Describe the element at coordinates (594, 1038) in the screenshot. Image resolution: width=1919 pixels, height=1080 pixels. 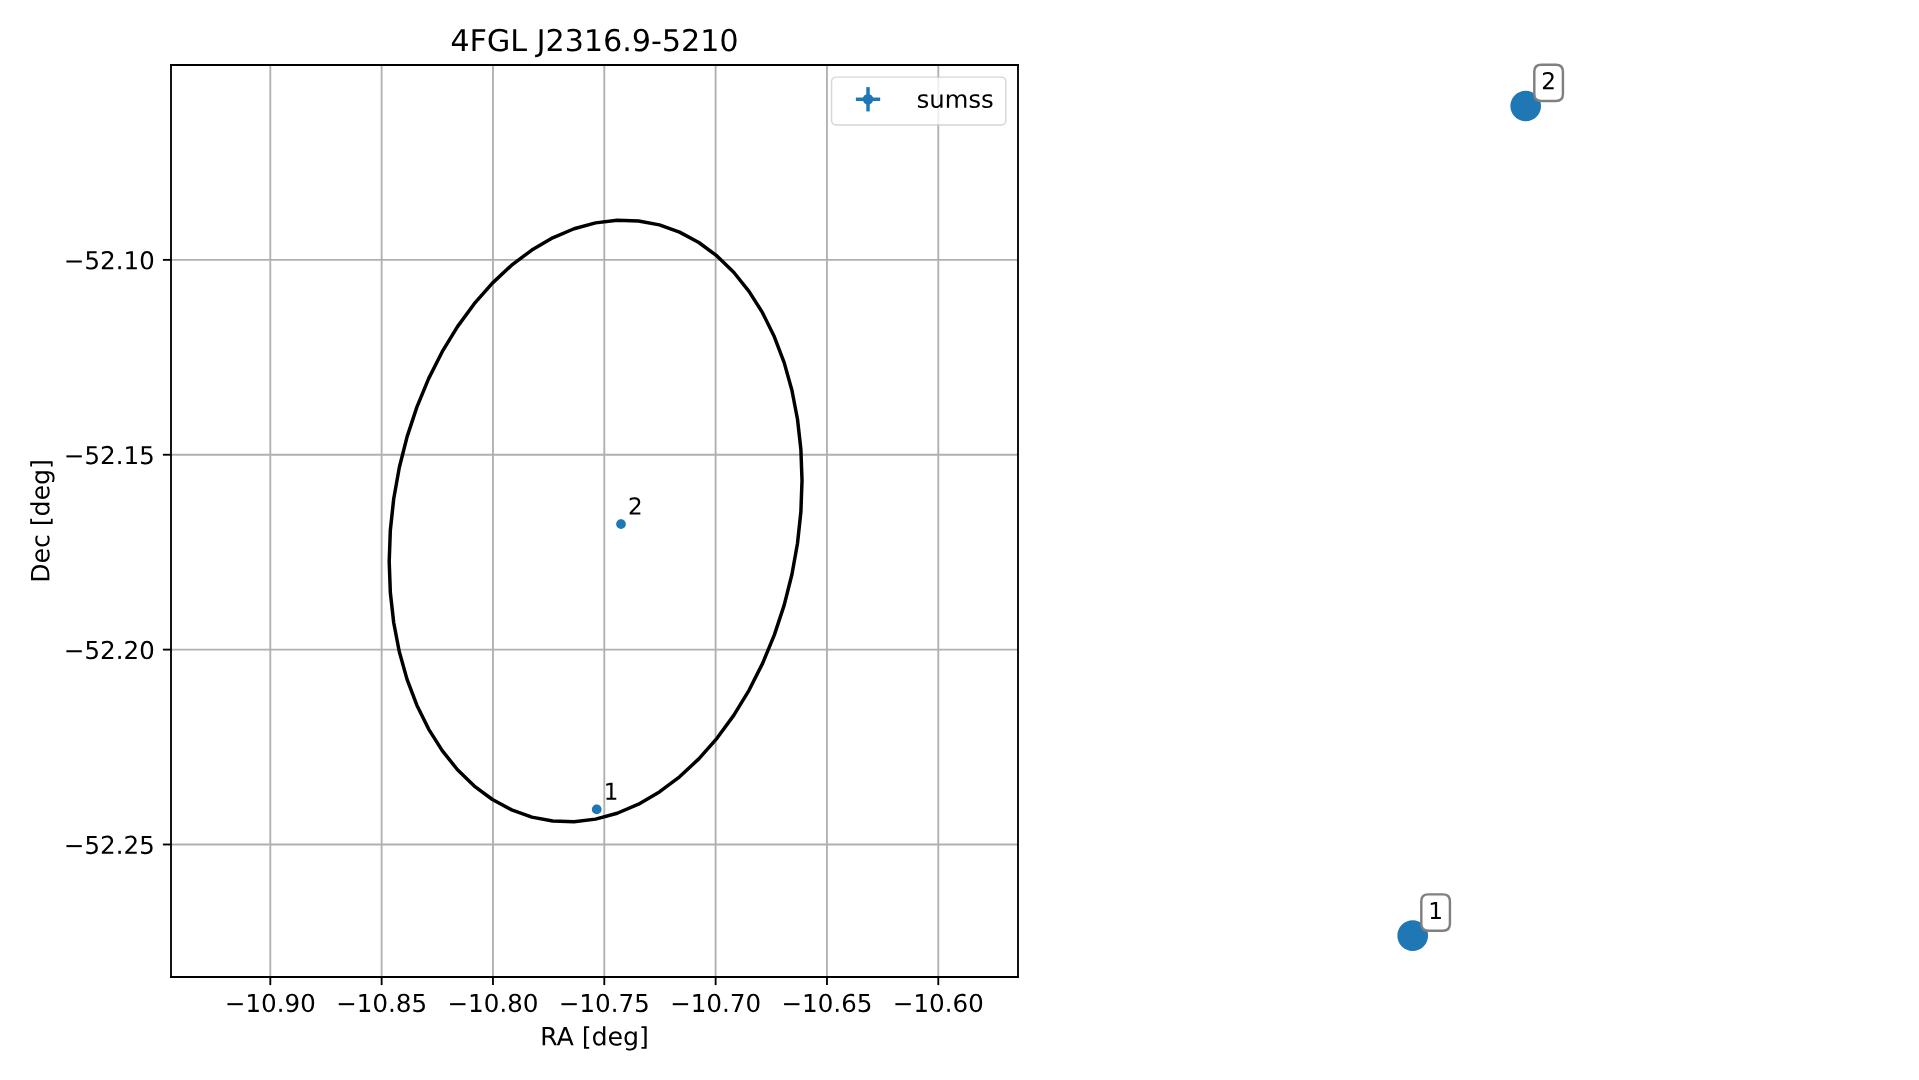
I see `x-axis-title: RA [deg]` at that location.